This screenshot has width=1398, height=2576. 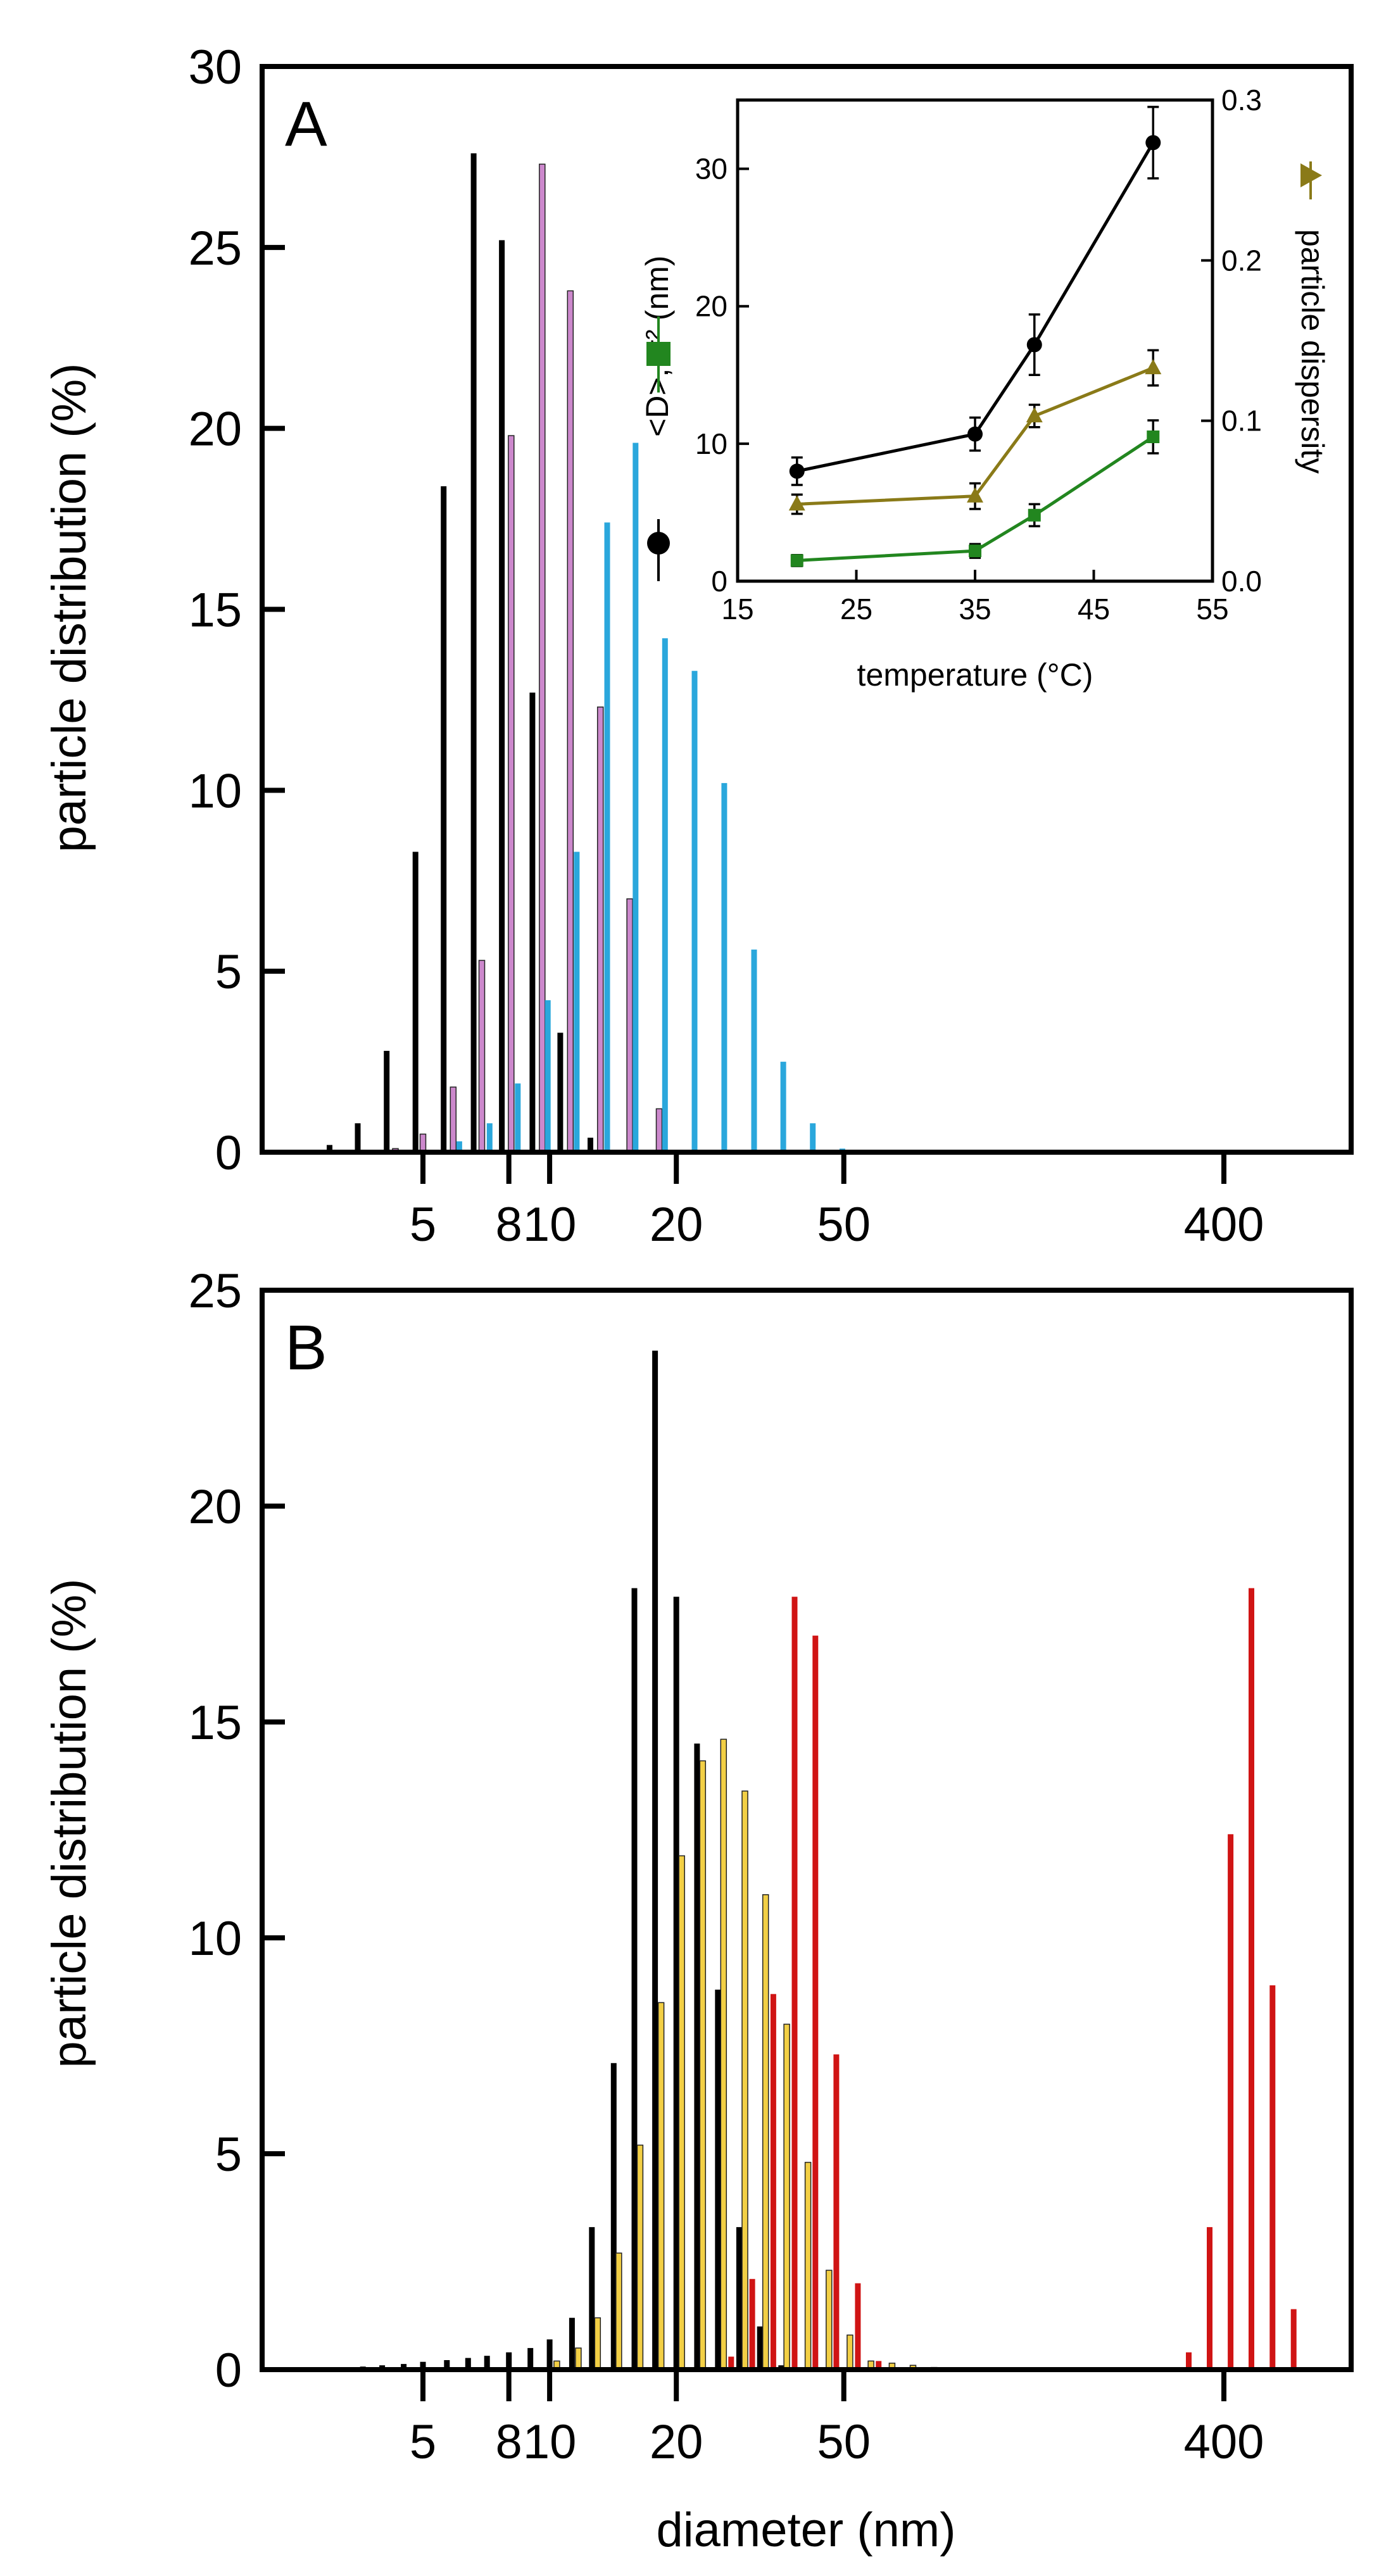 I want to click on y-tick-label-a-5: 25, so click(x=215, y=248).